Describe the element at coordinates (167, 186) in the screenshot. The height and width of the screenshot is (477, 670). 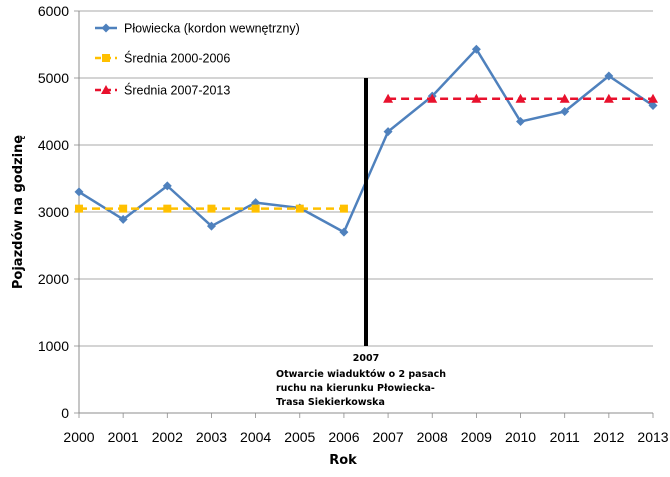
I see `point-0-2002` at that location.